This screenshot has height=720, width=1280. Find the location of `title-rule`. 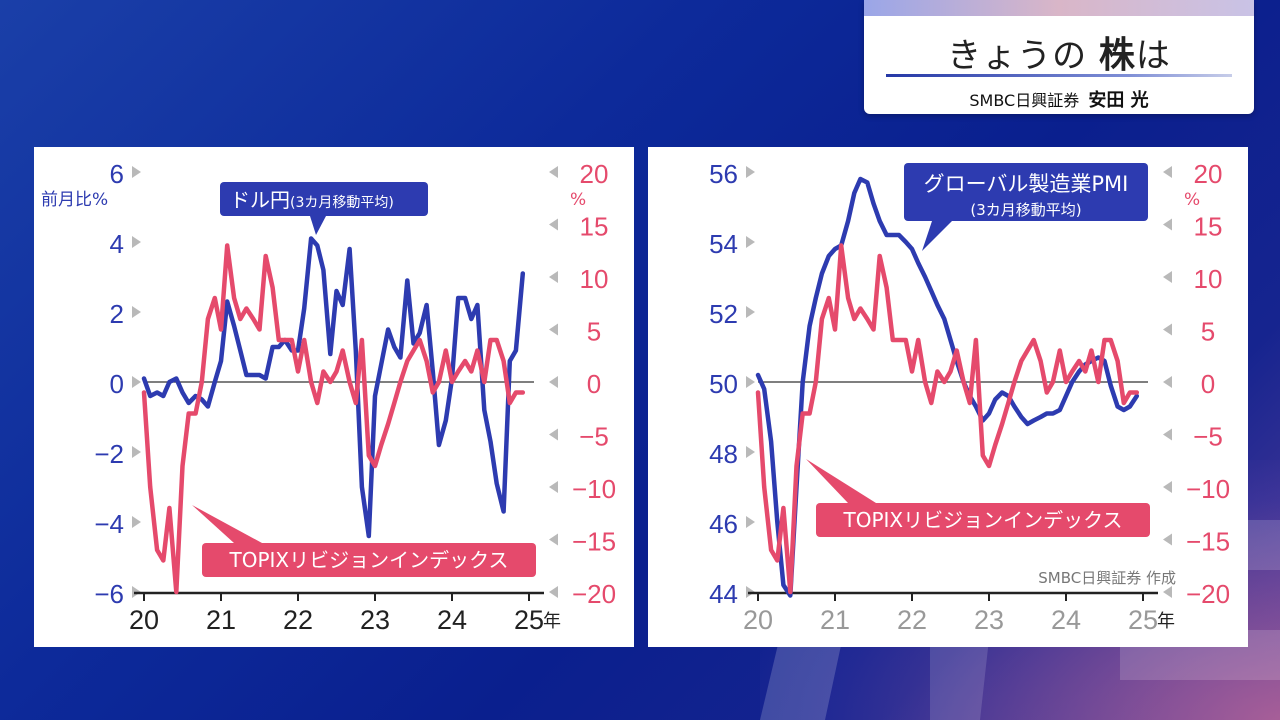

title-rule is located at coordinates (1059, 75).